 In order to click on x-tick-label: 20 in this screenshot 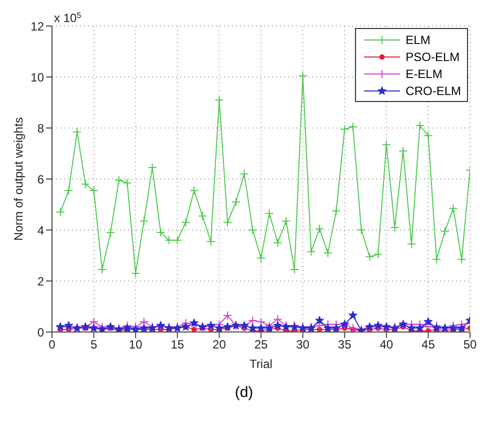, I will do `click(219, 345)`.